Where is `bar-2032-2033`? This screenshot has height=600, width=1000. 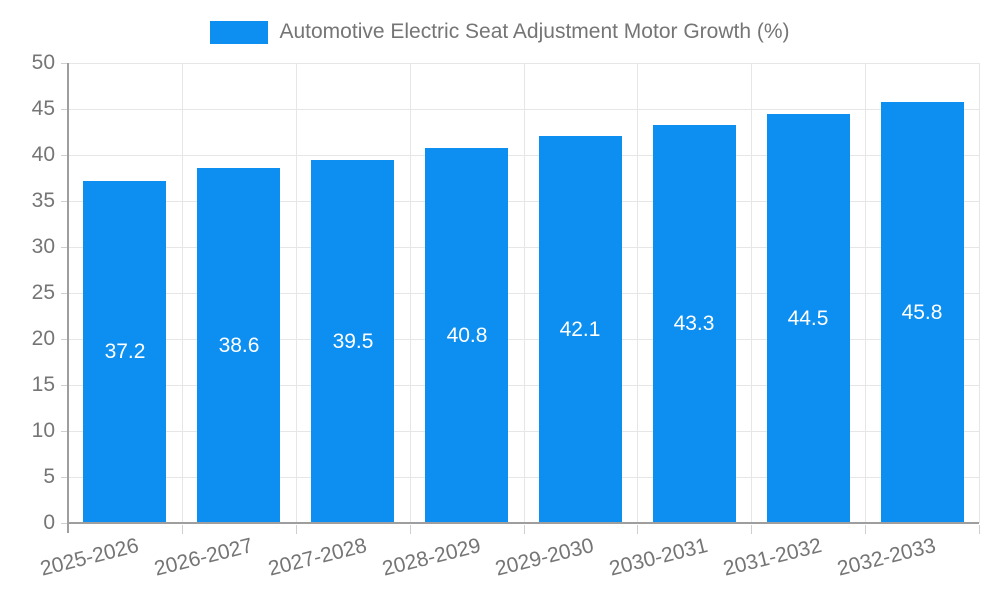 bar-2032-2033 is located at coordinates (922, 312).